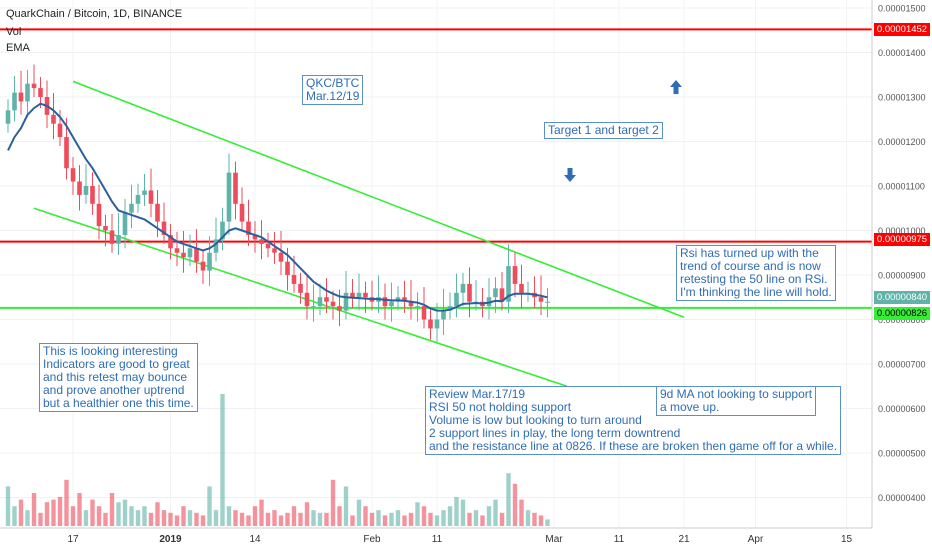 The image size is (932, 550). I want to click on indicator-vol-label: Vol, so click(14, 32).